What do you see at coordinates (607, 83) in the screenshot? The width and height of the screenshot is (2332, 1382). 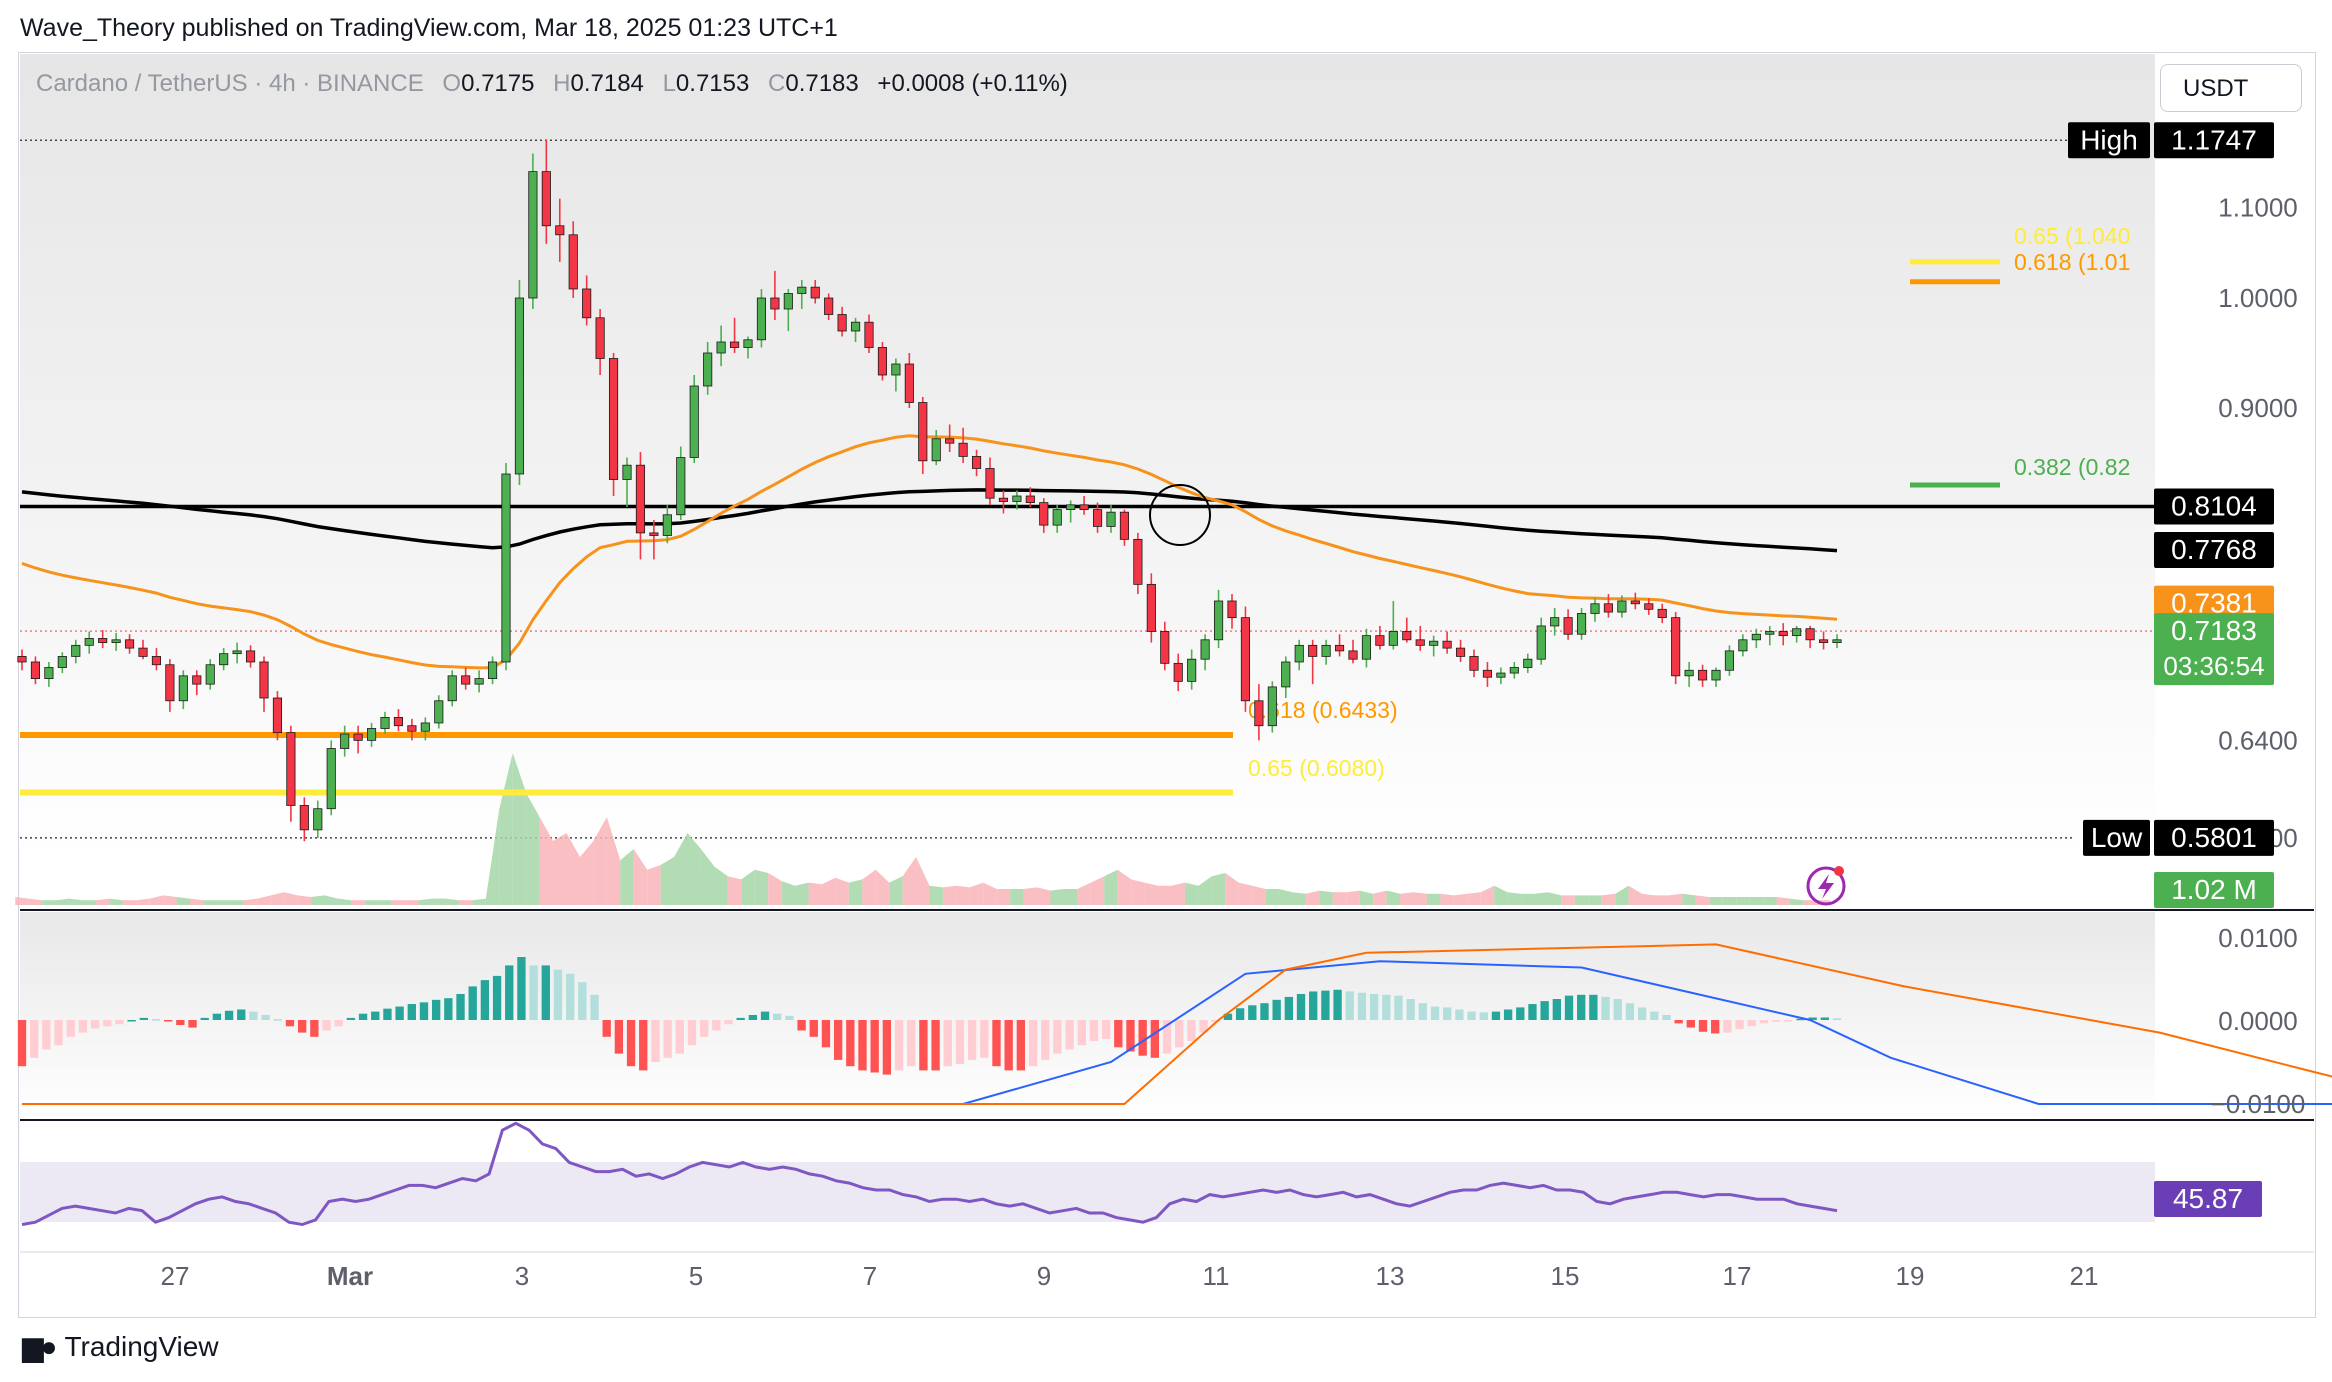 I see `high-value: 0.7184` at bounding box center [607, 83].